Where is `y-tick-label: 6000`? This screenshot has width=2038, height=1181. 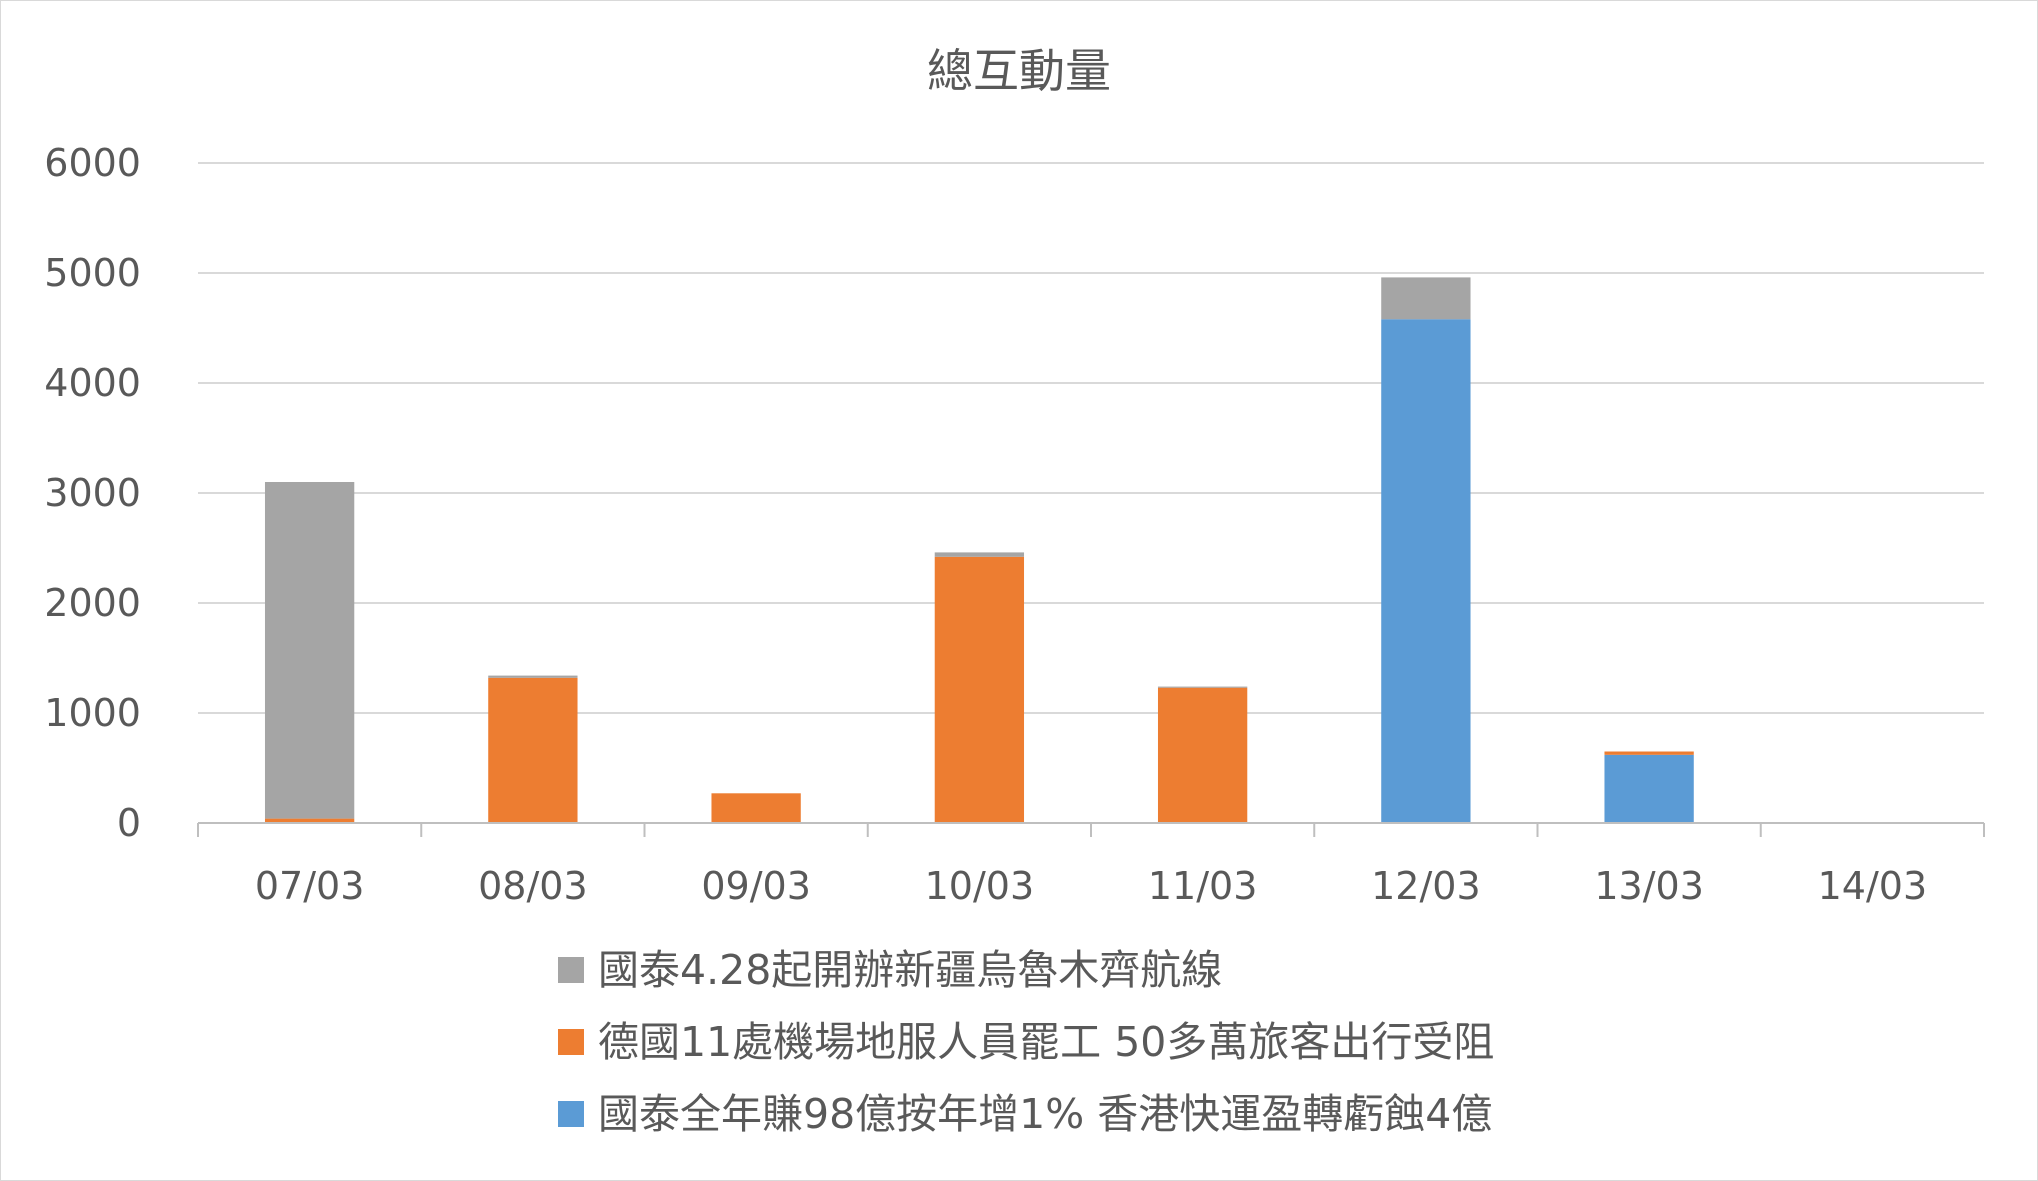 y-tick-label: 6000 is located at coordinates (92, 163).